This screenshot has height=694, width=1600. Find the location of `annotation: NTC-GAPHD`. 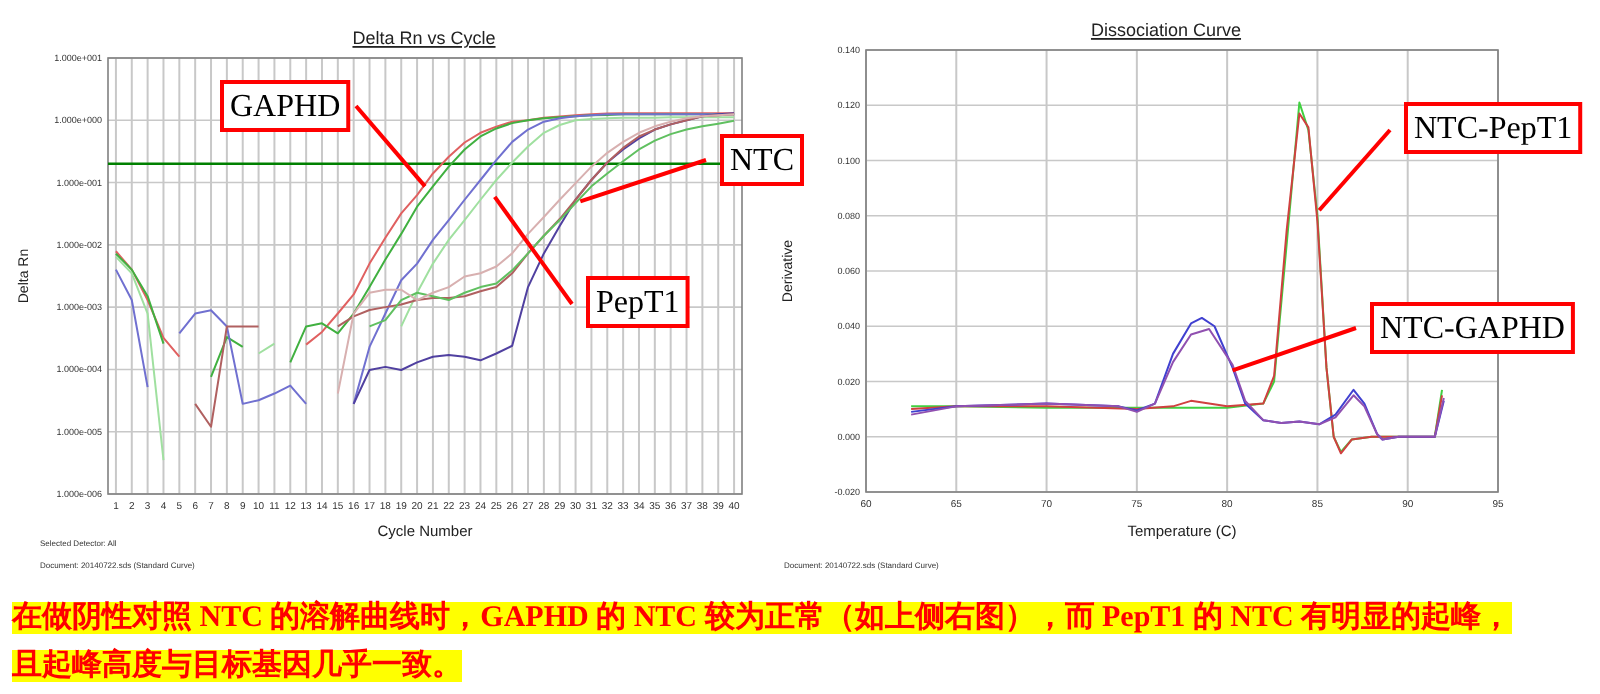

annotation: NTC-GAPHD is located at coordinates (1472, 329).